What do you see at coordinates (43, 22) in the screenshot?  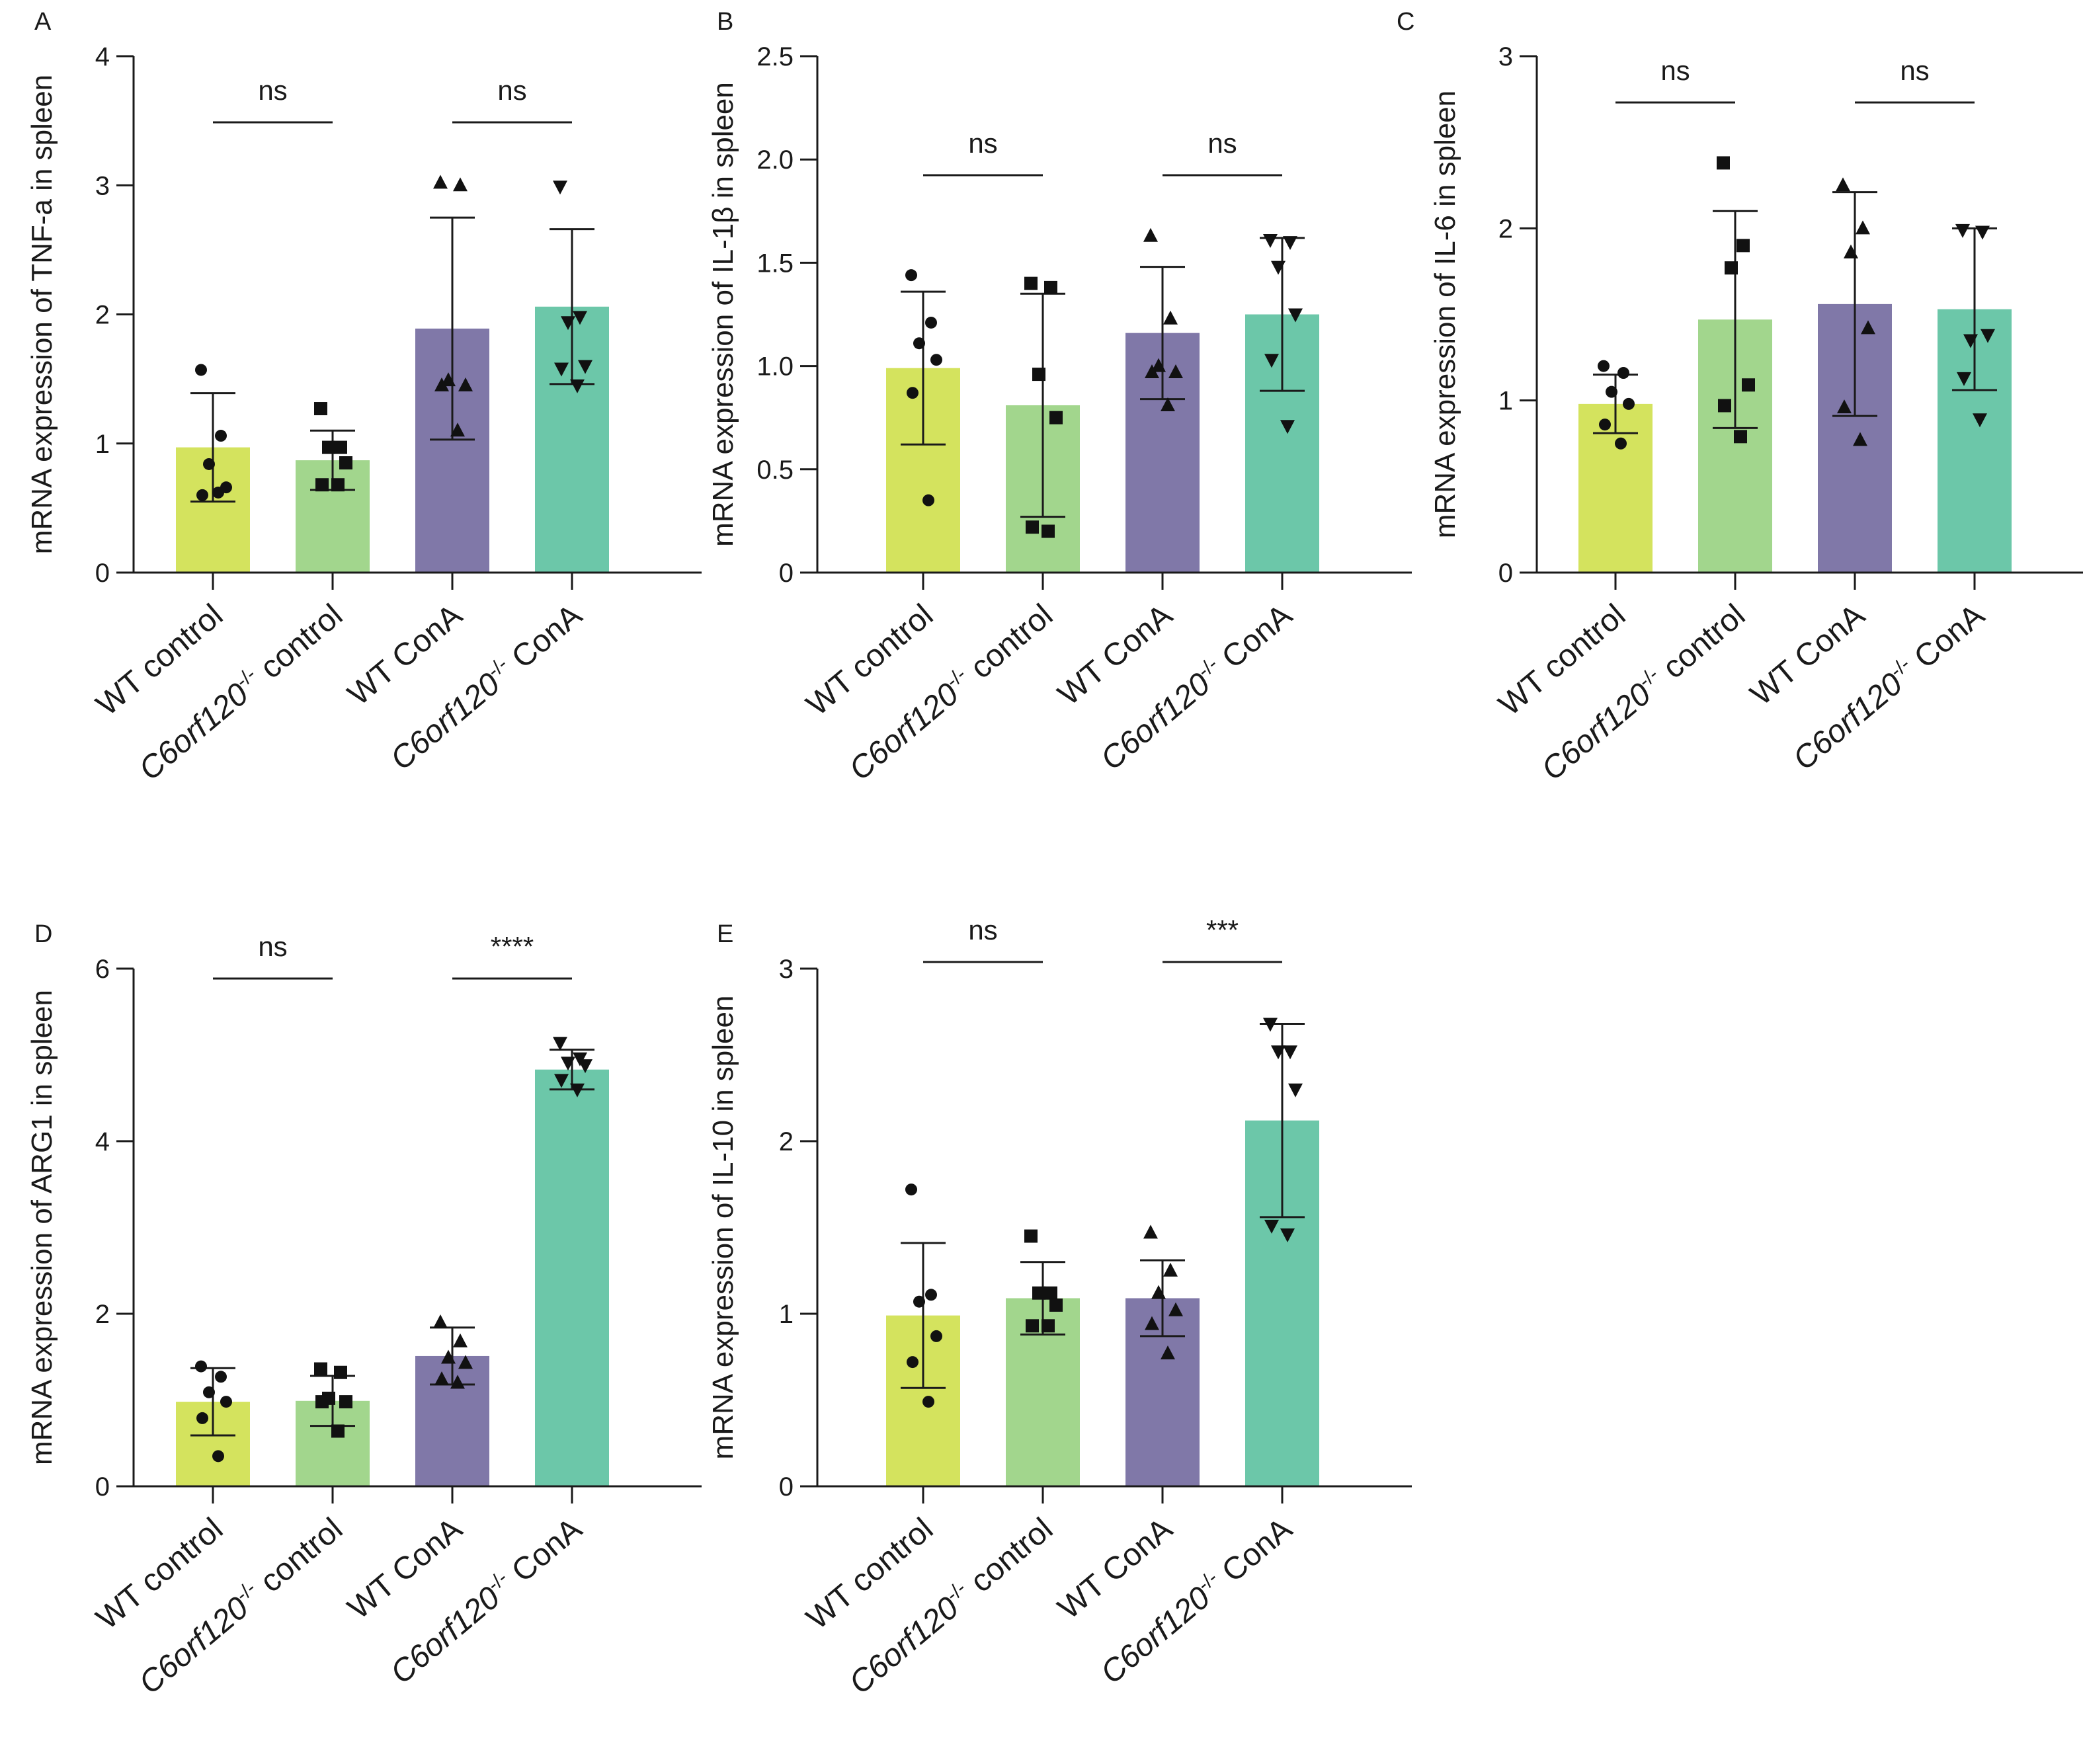 I see `panel-letter: A` at bounding box center [43, 22].